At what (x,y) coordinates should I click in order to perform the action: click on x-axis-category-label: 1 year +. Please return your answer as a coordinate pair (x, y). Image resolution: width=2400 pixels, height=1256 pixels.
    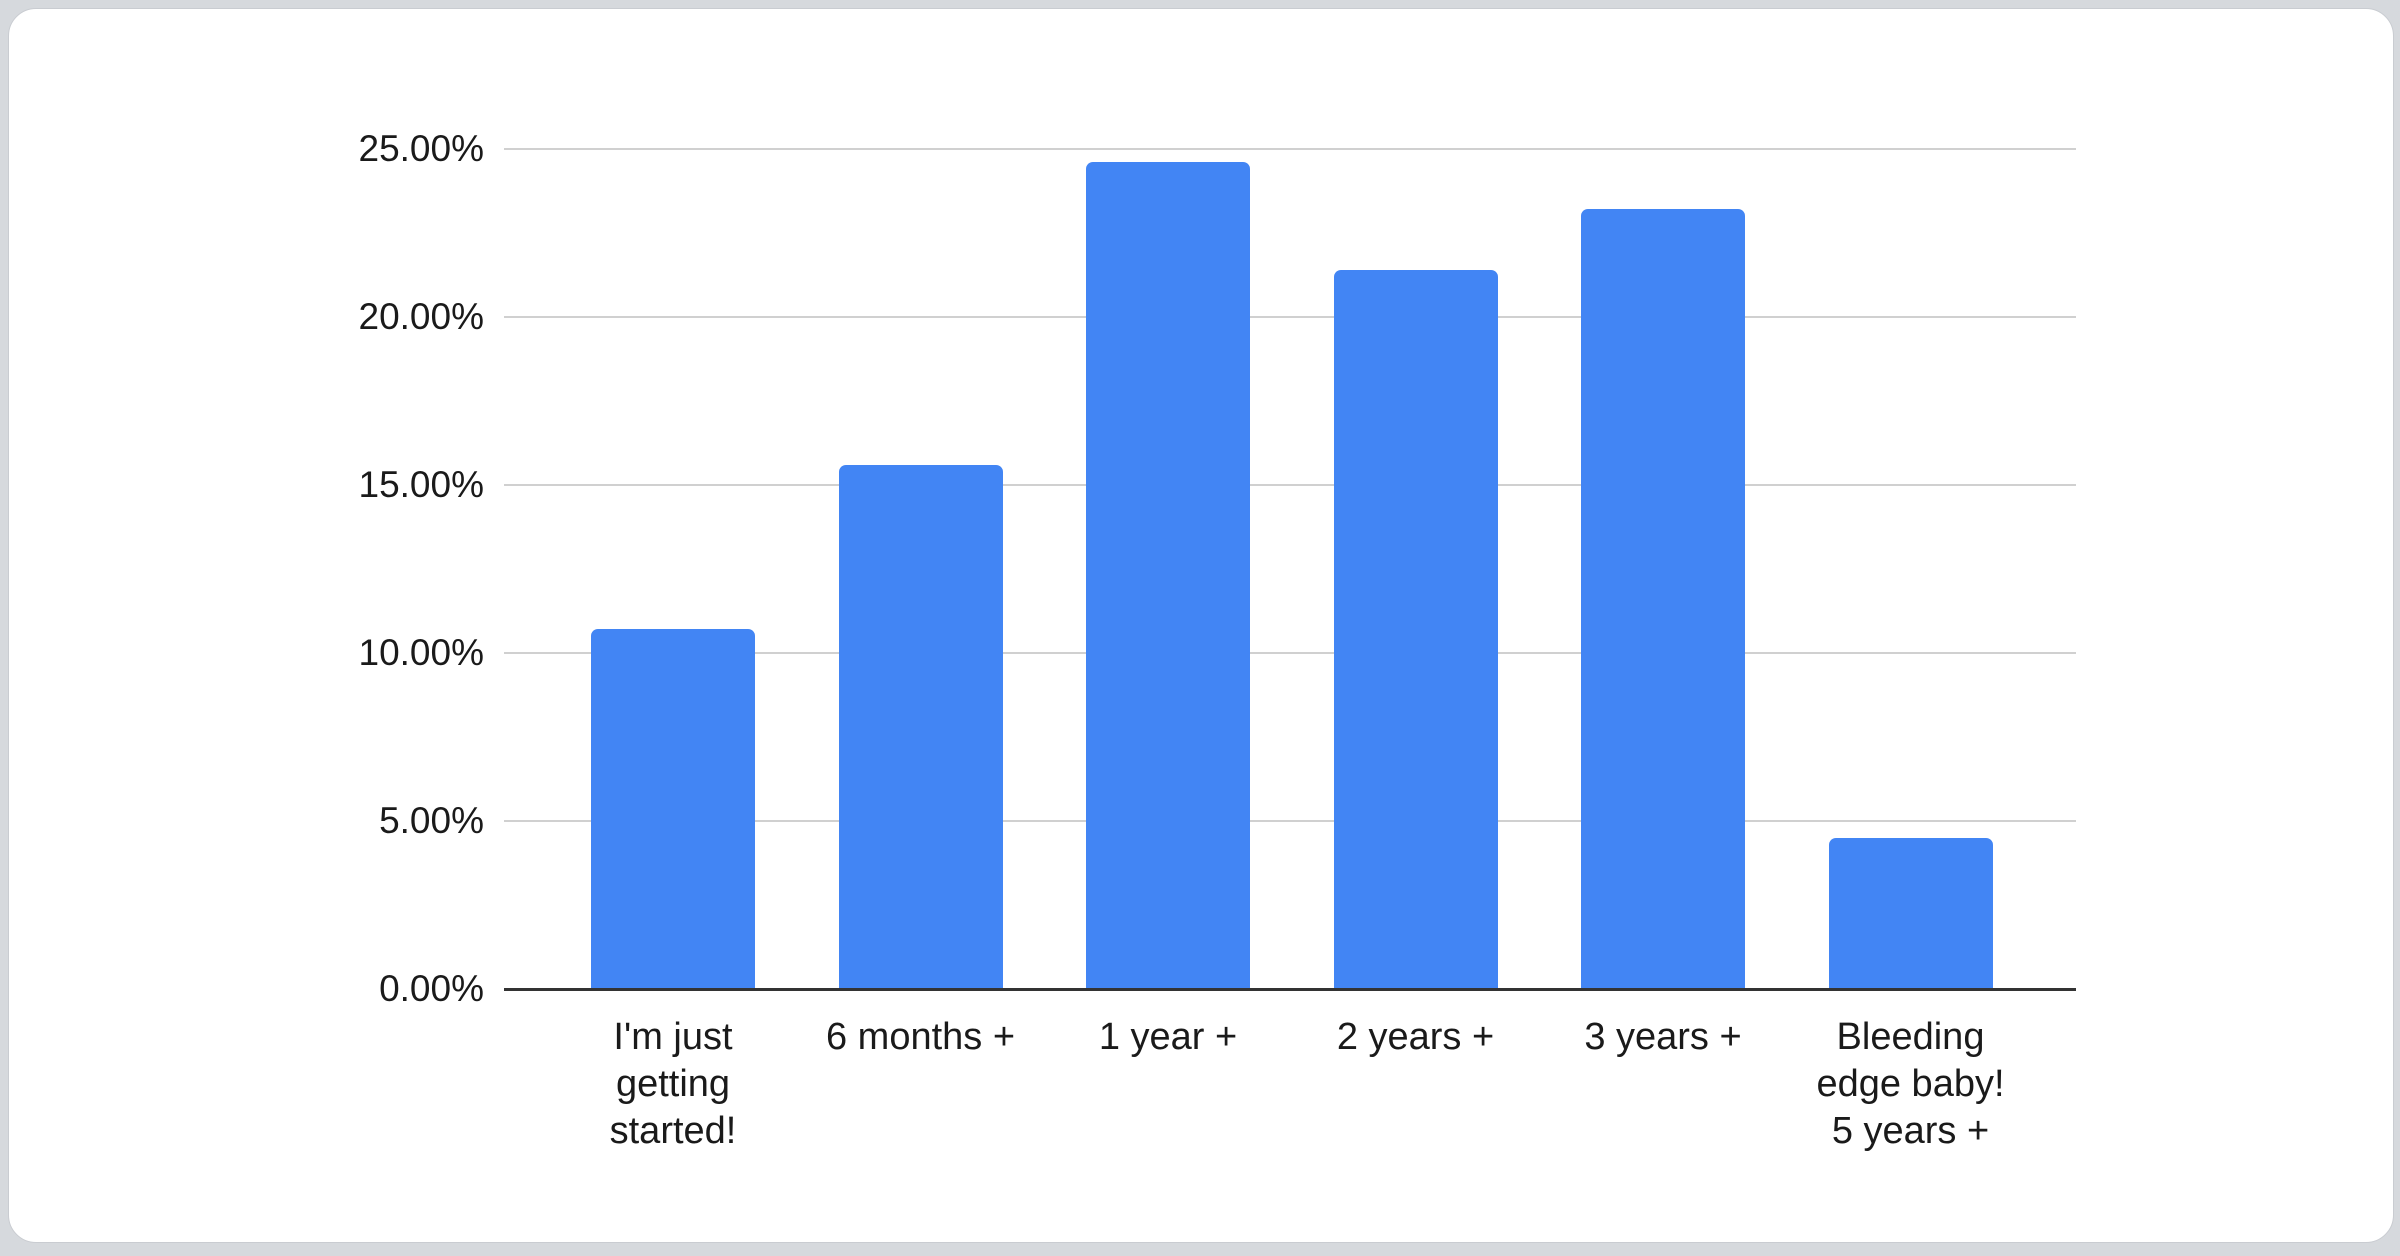
    Looking at the image, I should click on (1168, 1037).